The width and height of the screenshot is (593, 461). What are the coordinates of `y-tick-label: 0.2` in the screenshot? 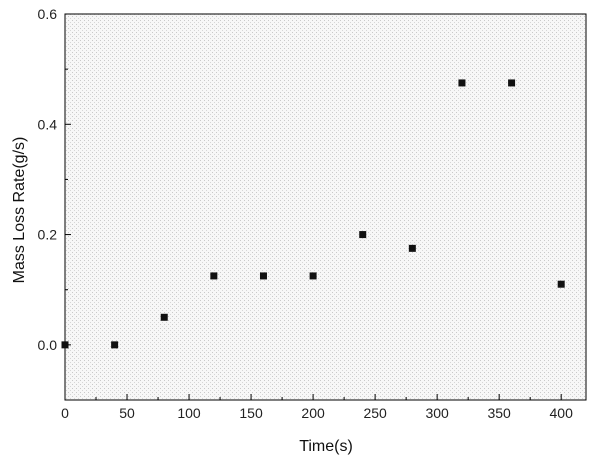 It's located at (48, 235).